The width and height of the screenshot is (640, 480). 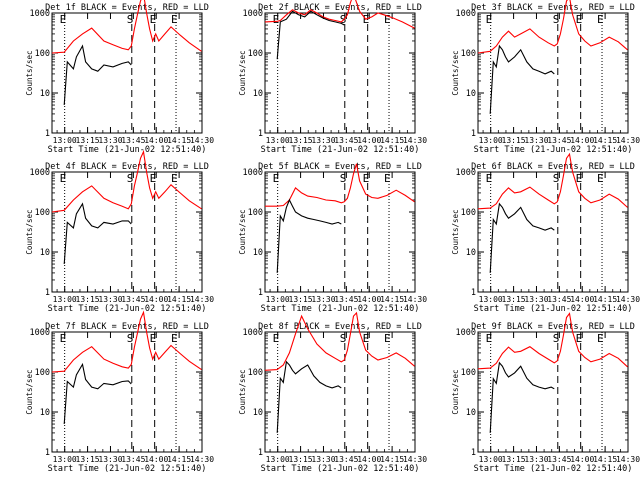 I want to click on panel-title: Det 3f BLACK = Events, RED = LLD, so click(x=553, y=8).